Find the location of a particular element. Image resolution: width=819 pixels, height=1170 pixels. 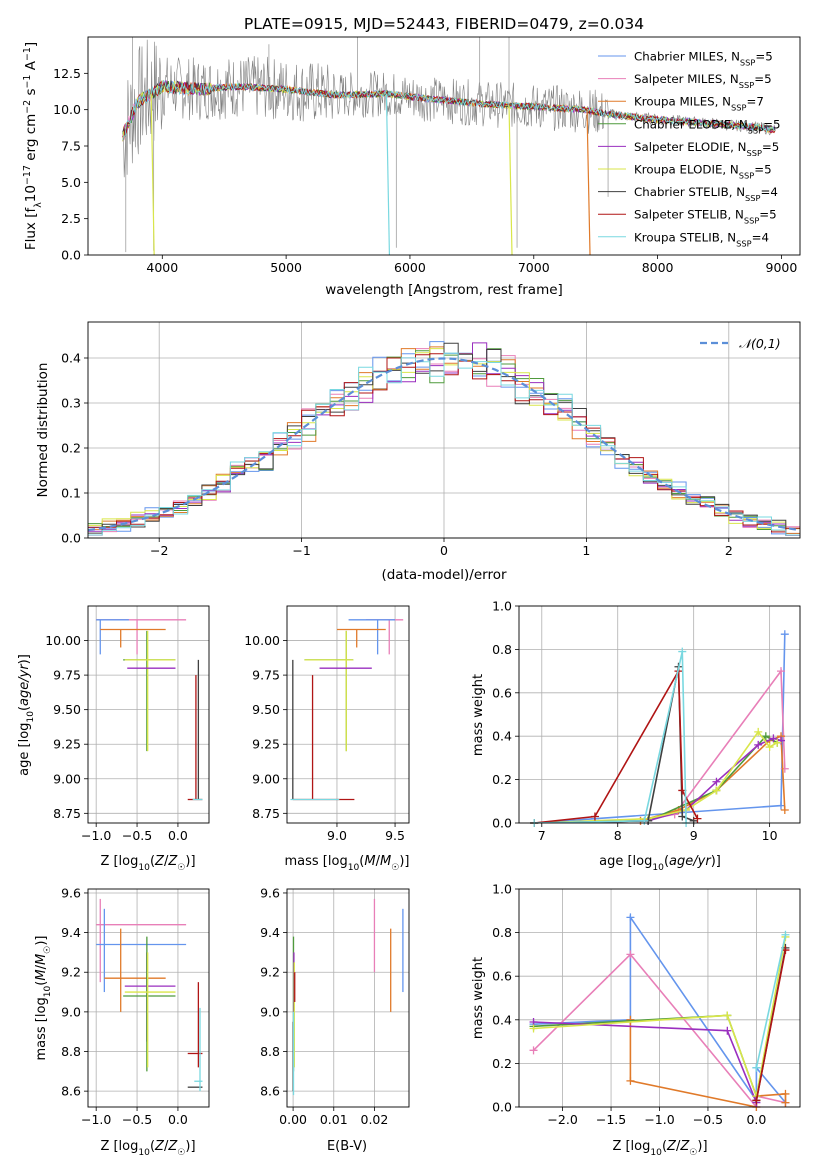

y-tick-label: 10.0 is located at coordinates (67, 109).